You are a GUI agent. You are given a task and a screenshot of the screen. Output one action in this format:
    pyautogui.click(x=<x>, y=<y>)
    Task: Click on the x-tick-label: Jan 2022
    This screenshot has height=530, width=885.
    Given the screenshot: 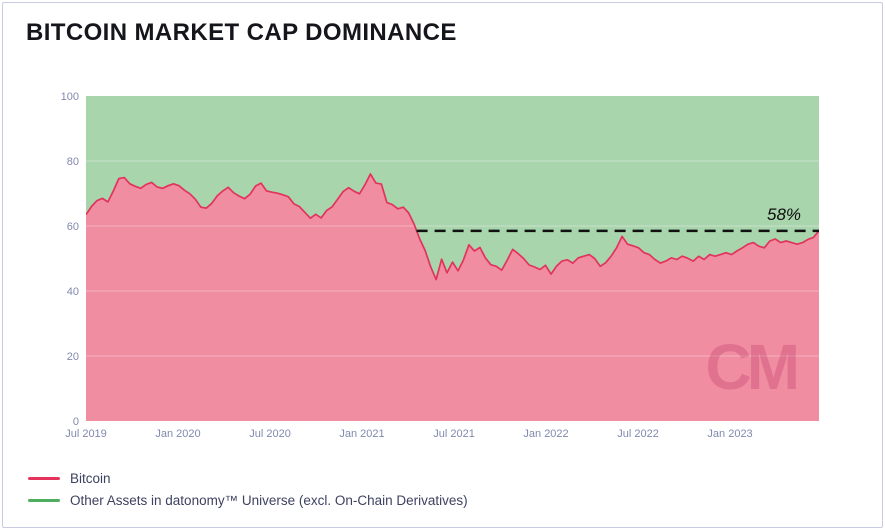 What is the action you would take?
    pyautogui.click(x=546, y=434)
    